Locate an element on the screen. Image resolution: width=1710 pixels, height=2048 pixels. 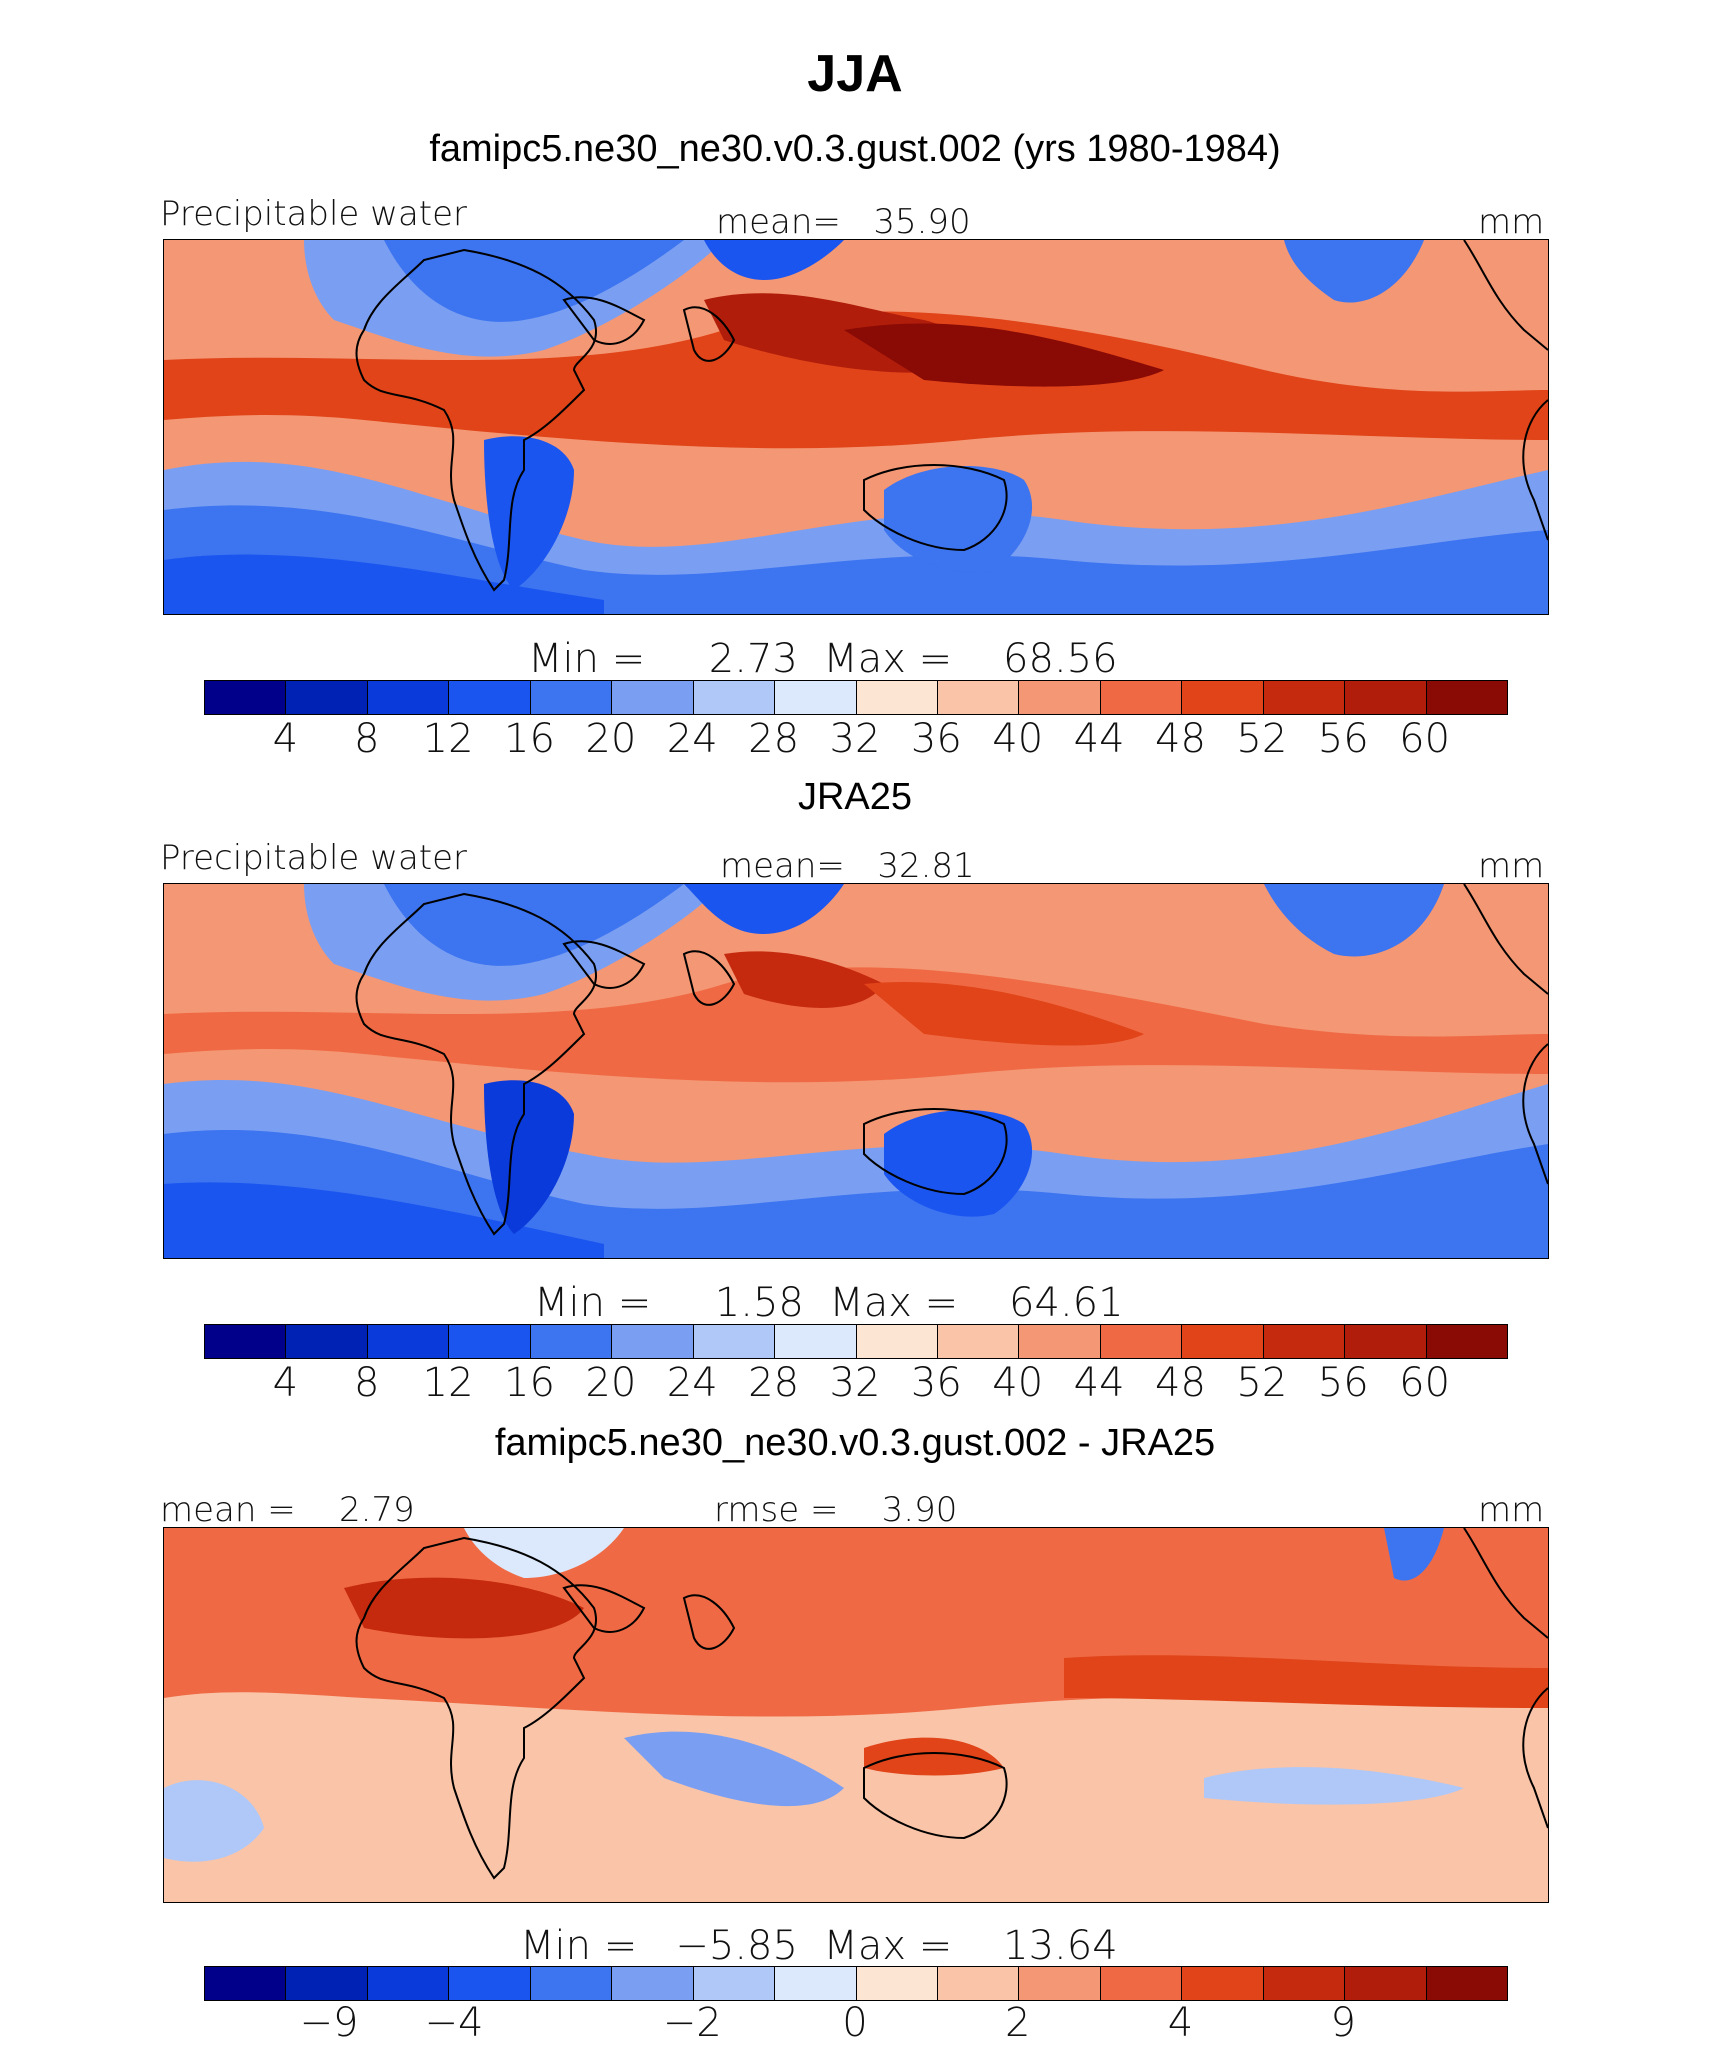
panel1-map is located at coordinates (856, 427).